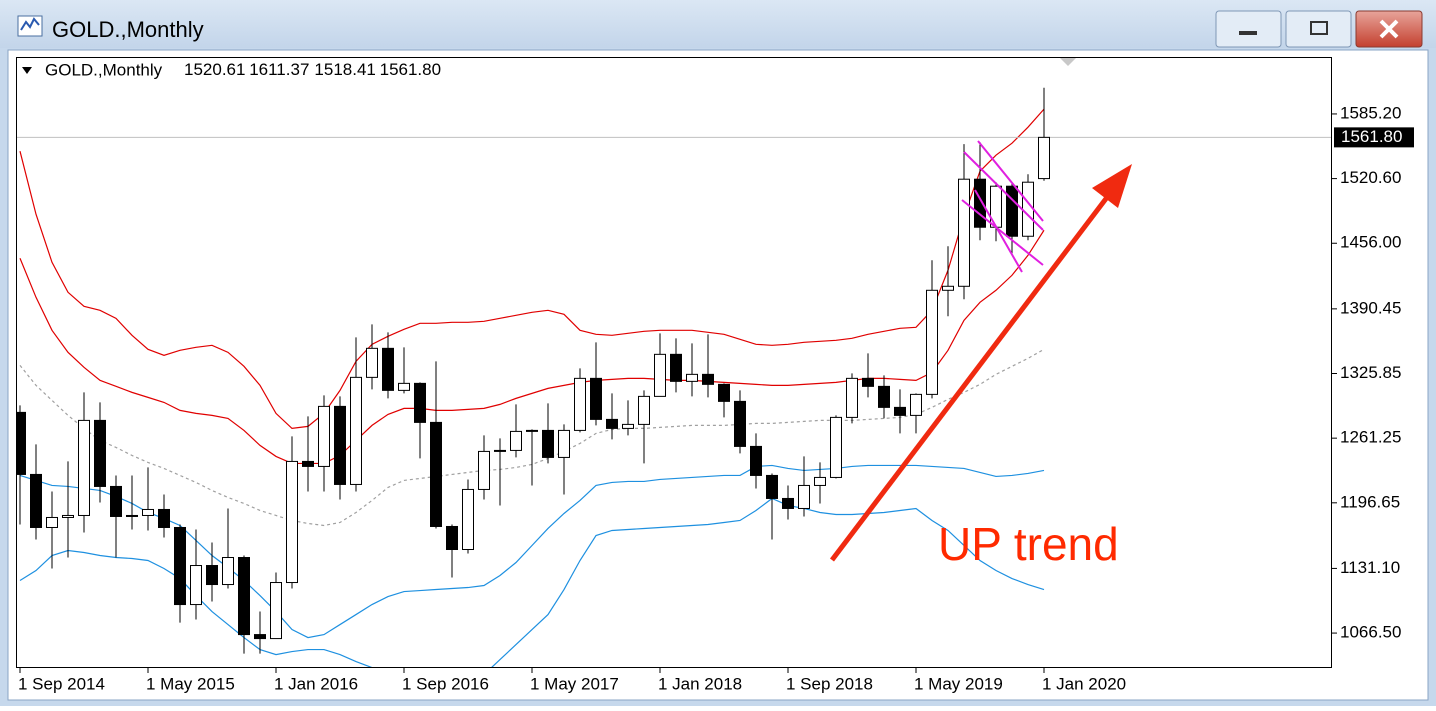 This screenshot has width=1436, height=711. What do you see at coordinates (1370, 112) in the screenshot?
I see `y-tick-label: 1585.20` at bounding box center [1370, 112].